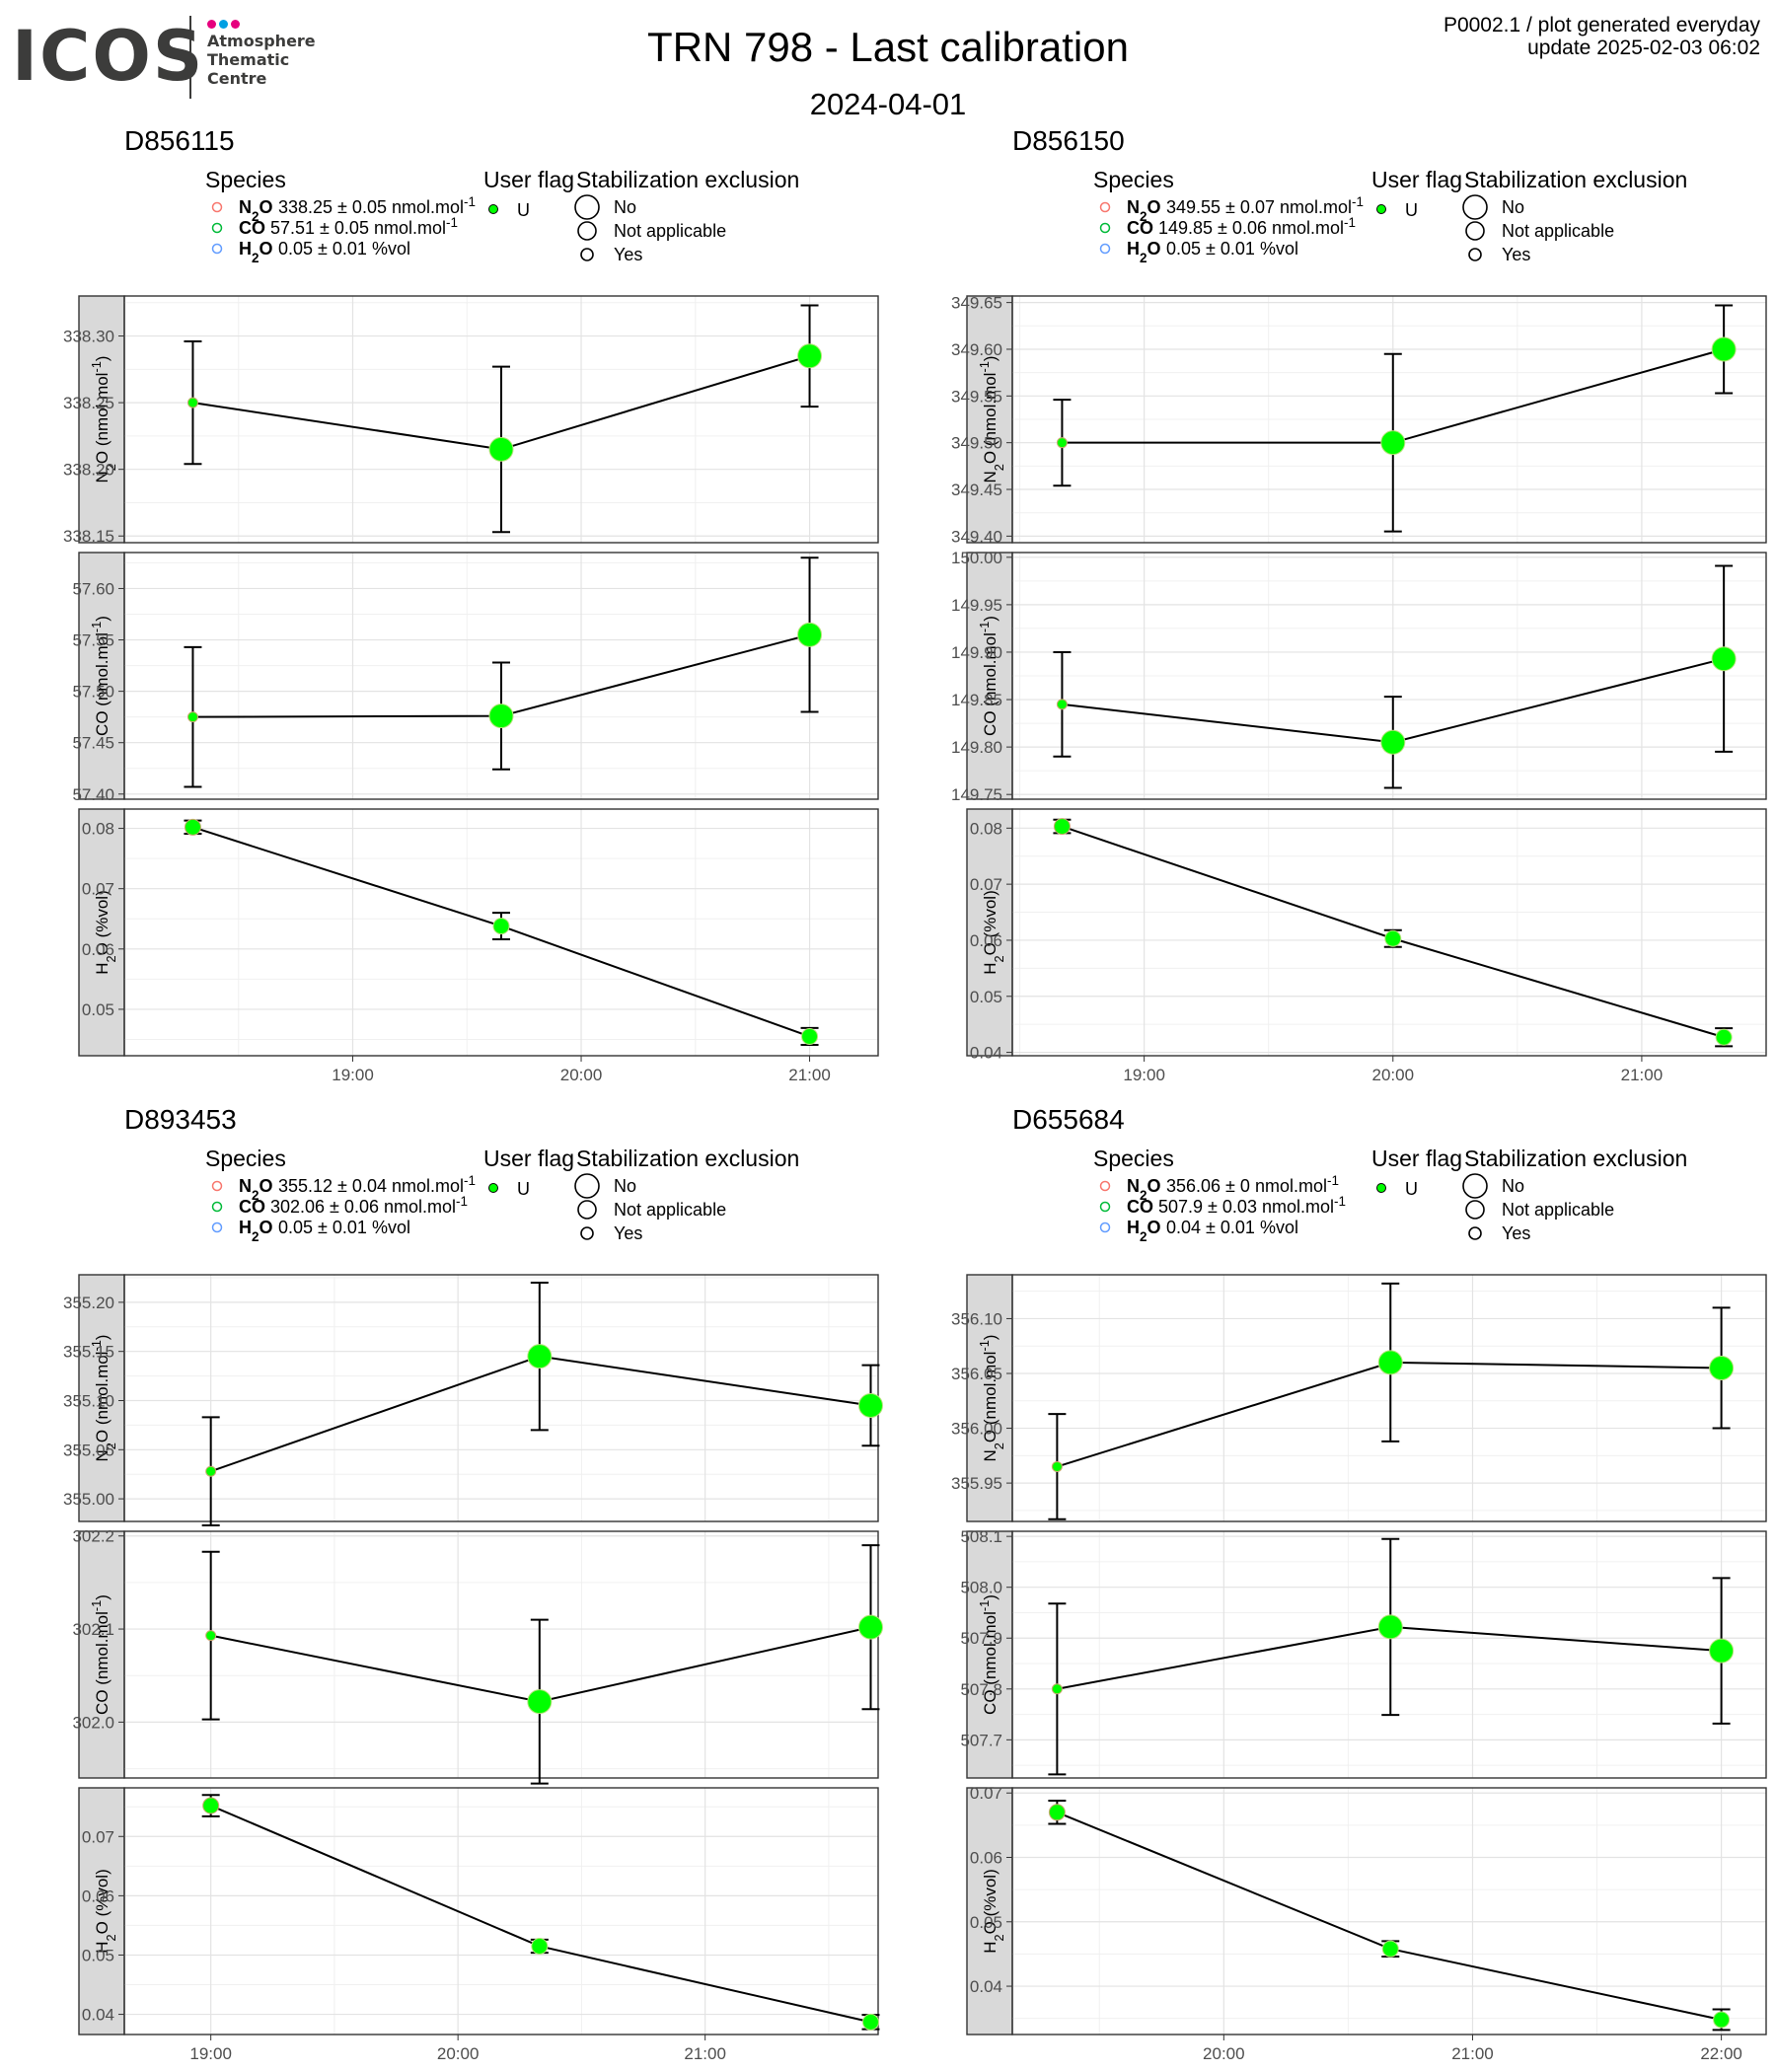 The height and width of the screenshot is (2072, 1776). Describe the element at coordinates (1253, 1185) in the screenshot. I see `legend-species-value: 356.06 ± 0 nmol.mol-1` at that location.